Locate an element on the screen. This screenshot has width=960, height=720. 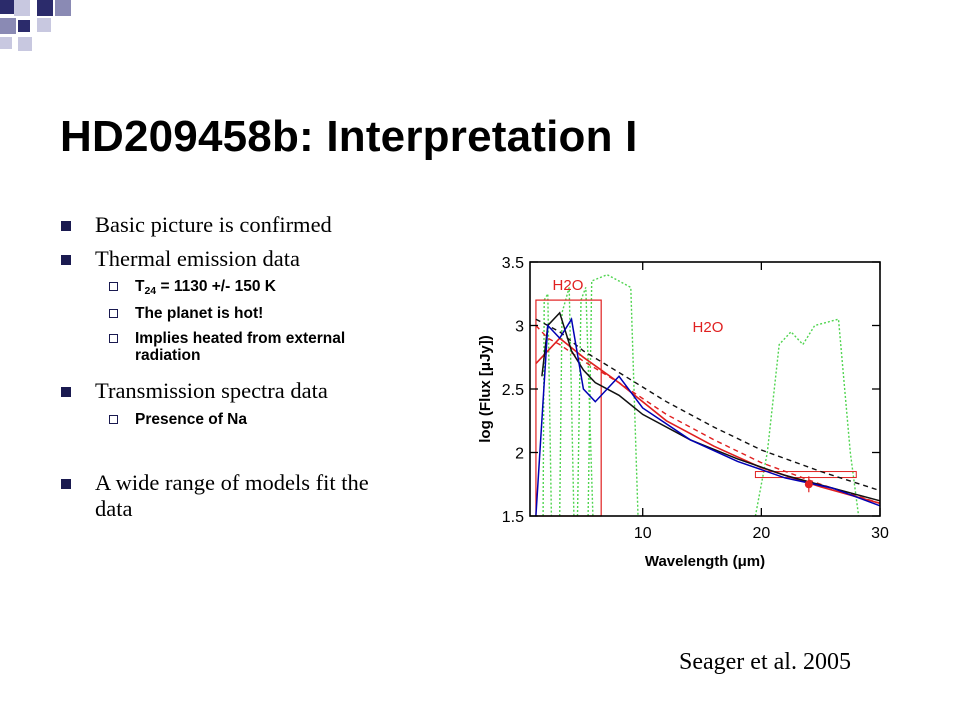
sub-bullet-temperature: T24 = 1130 +/- 150 K is located at coordinates (250, 287).